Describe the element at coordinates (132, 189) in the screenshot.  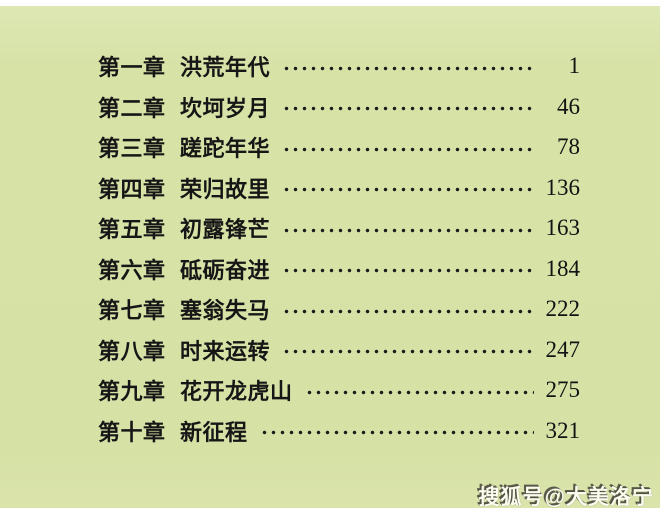
I see `toc-chapter-label: 第四章` at that location.